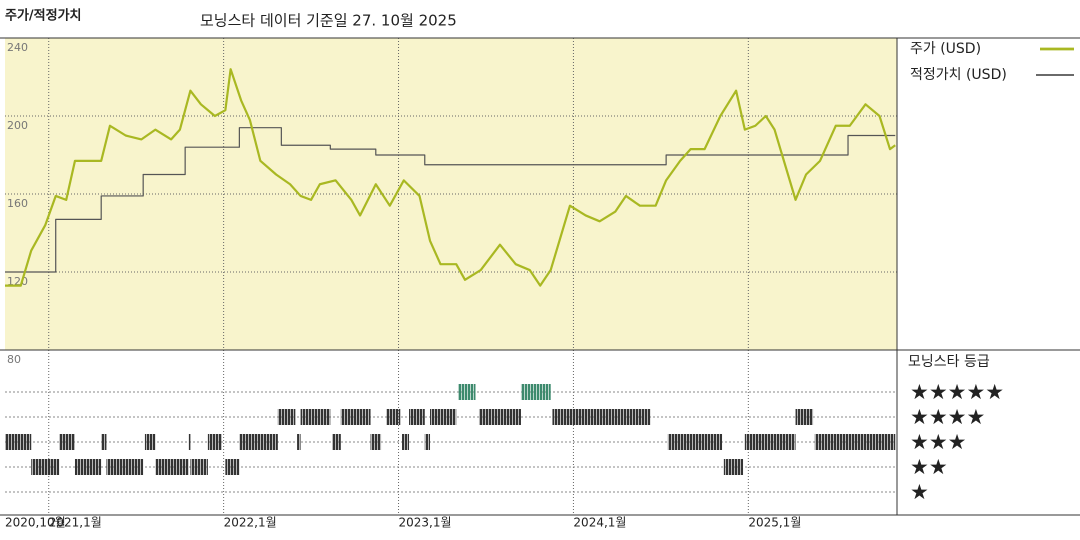 The image size is (1080, 540). What do you see at coordinates (43, 16) in the screenshot?
I see `chart-title: 주가/적정가치` at bounding box center [43, 16].